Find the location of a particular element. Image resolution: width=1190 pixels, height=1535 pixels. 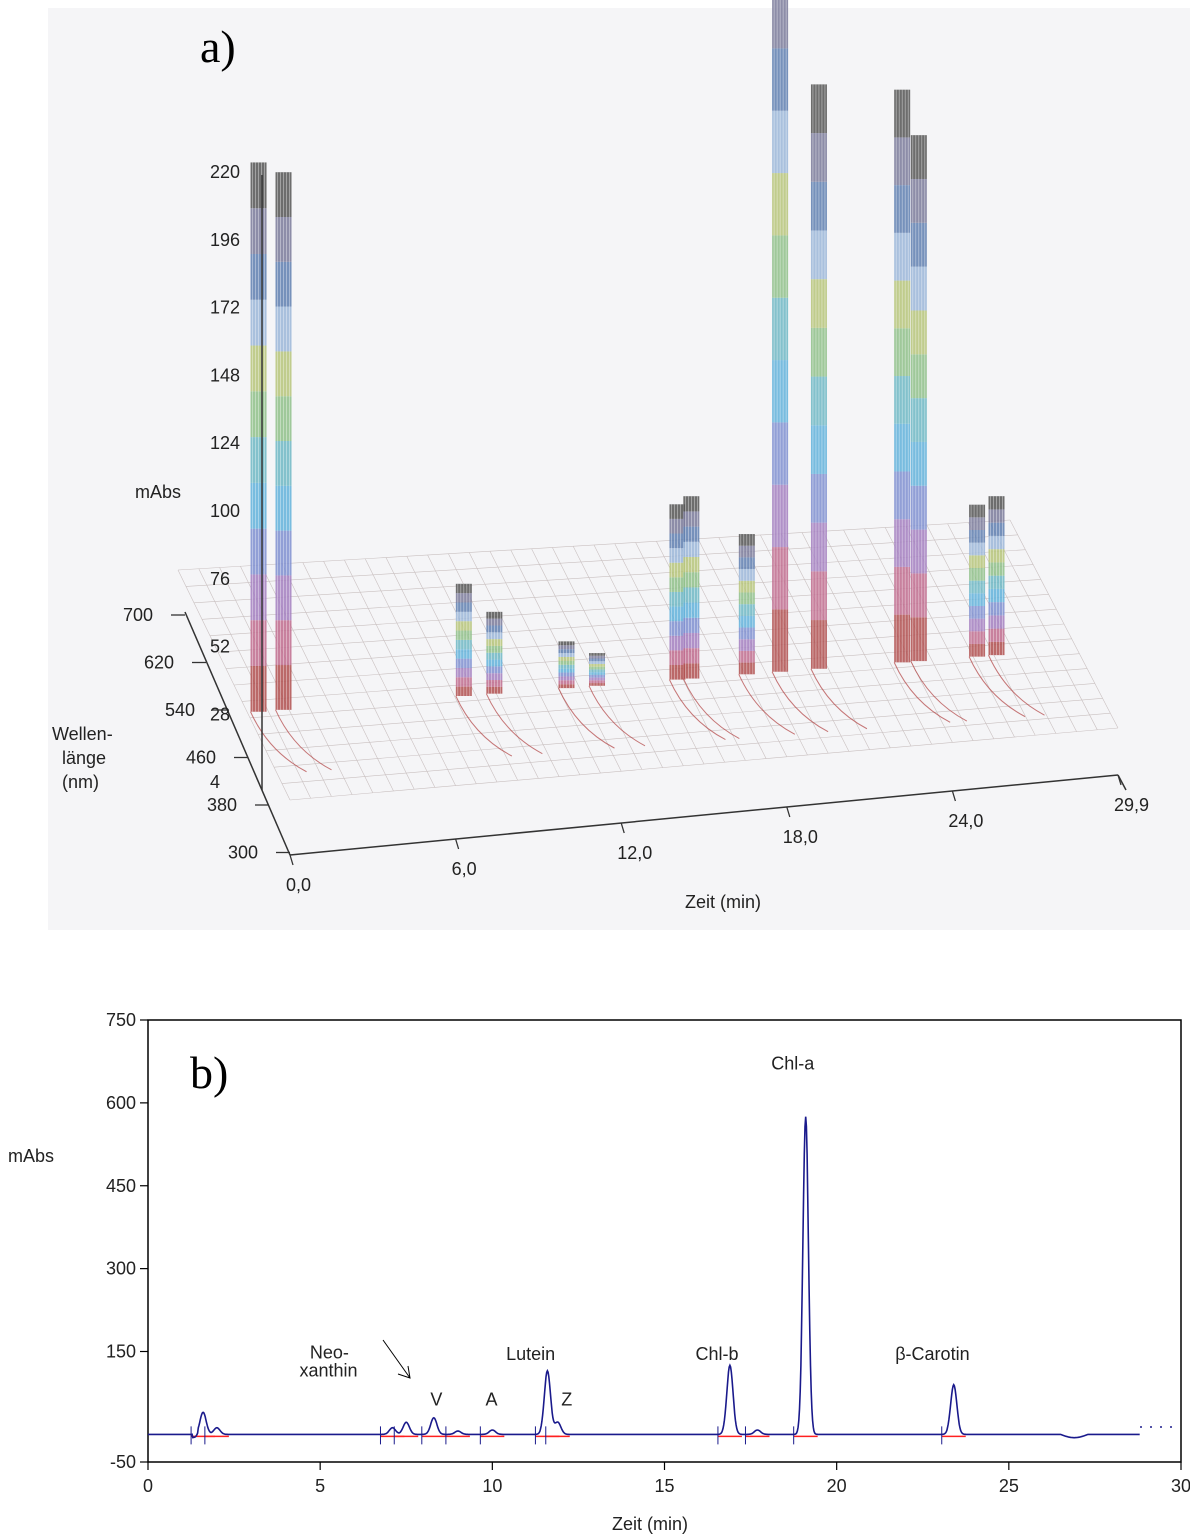

time-tick-label: 12,0 is located at coordinates (634, 853).